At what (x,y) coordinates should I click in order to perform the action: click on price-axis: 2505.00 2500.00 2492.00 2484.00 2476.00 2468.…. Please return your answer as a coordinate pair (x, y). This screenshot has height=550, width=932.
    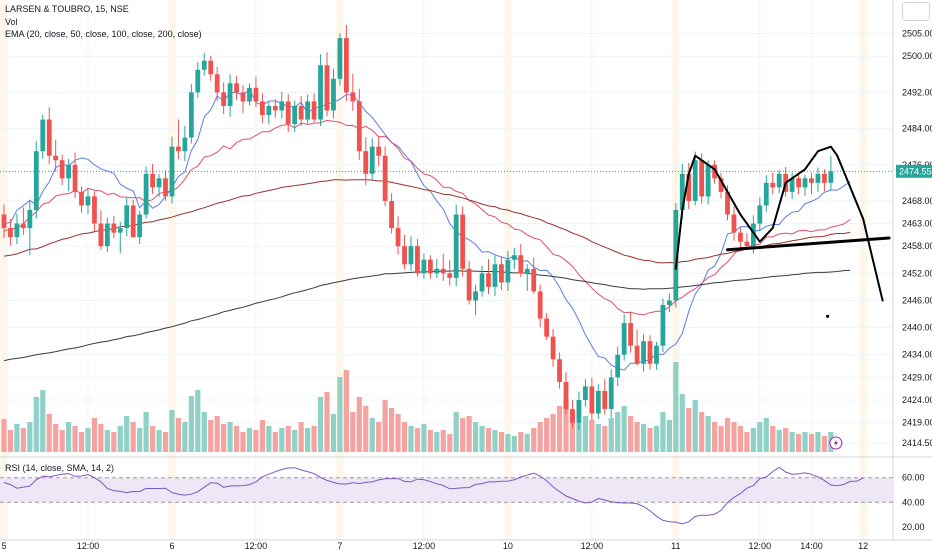
    Looking at the image, I should click on (914, 280).